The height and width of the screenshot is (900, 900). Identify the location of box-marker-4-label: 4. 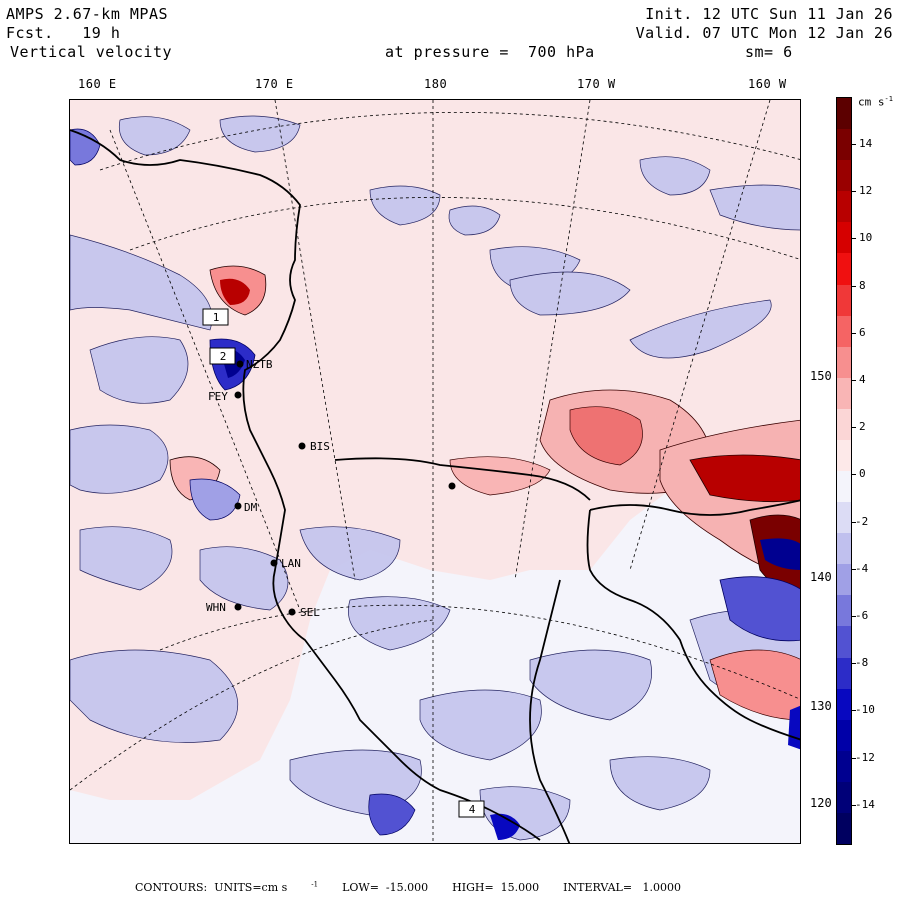
(472, 809).